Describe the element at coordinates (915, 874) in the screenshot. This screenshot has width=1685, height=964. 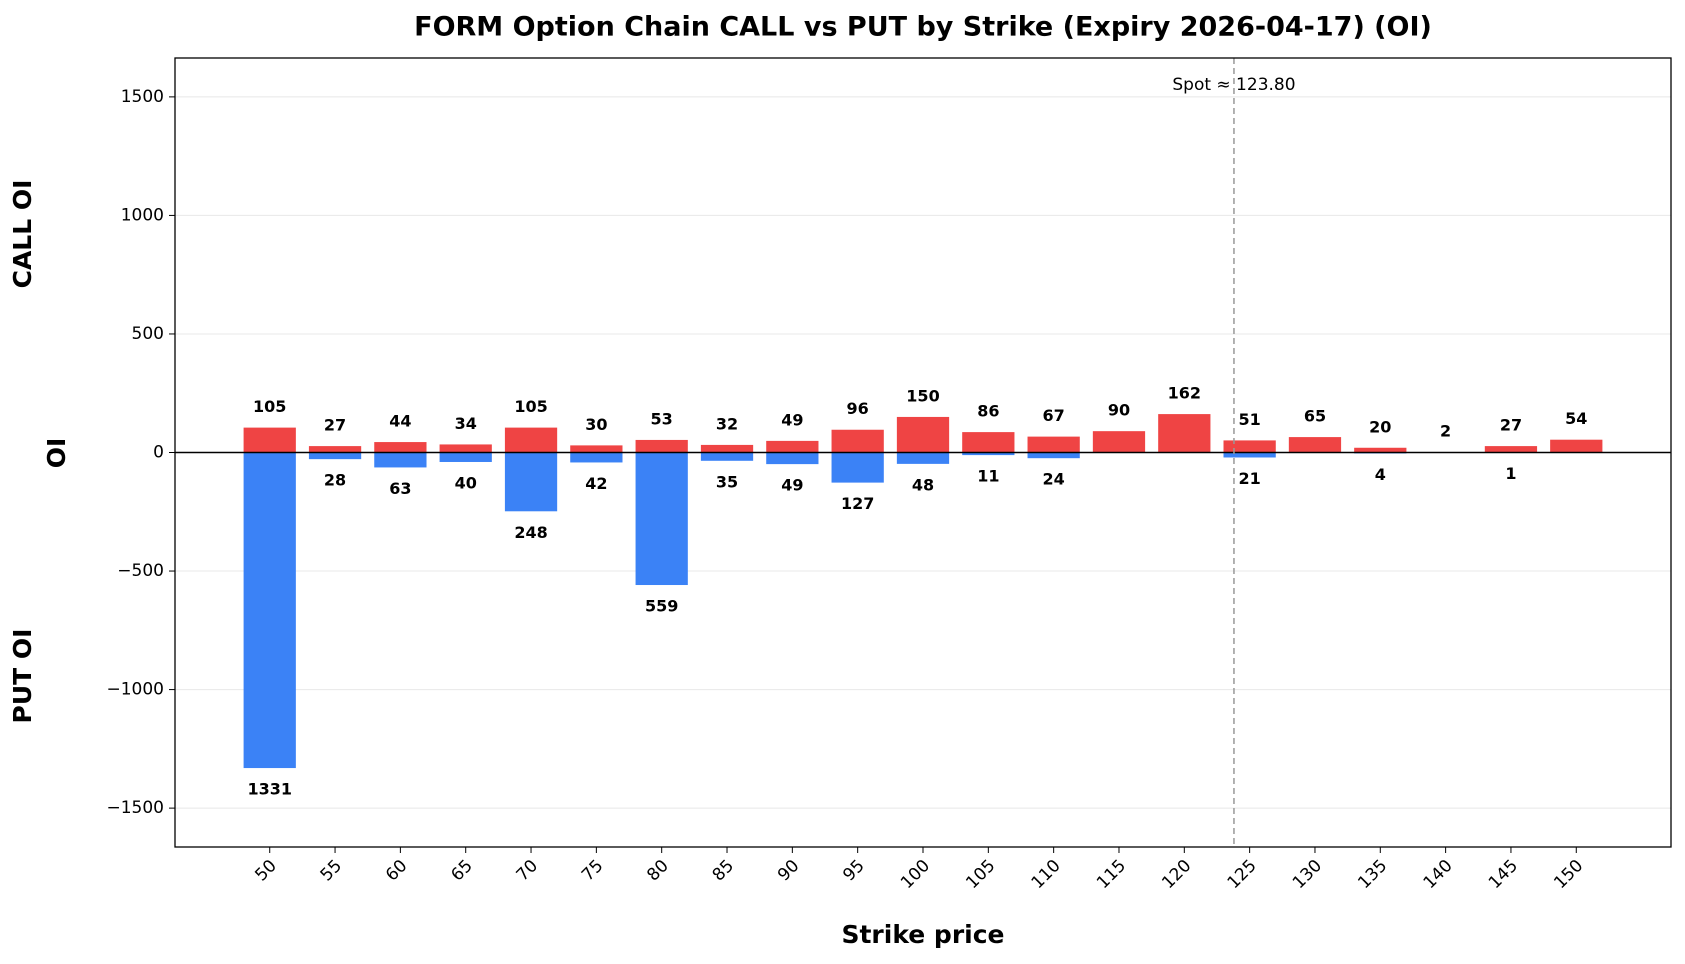
I see `x-tick-label: 100` at that location.